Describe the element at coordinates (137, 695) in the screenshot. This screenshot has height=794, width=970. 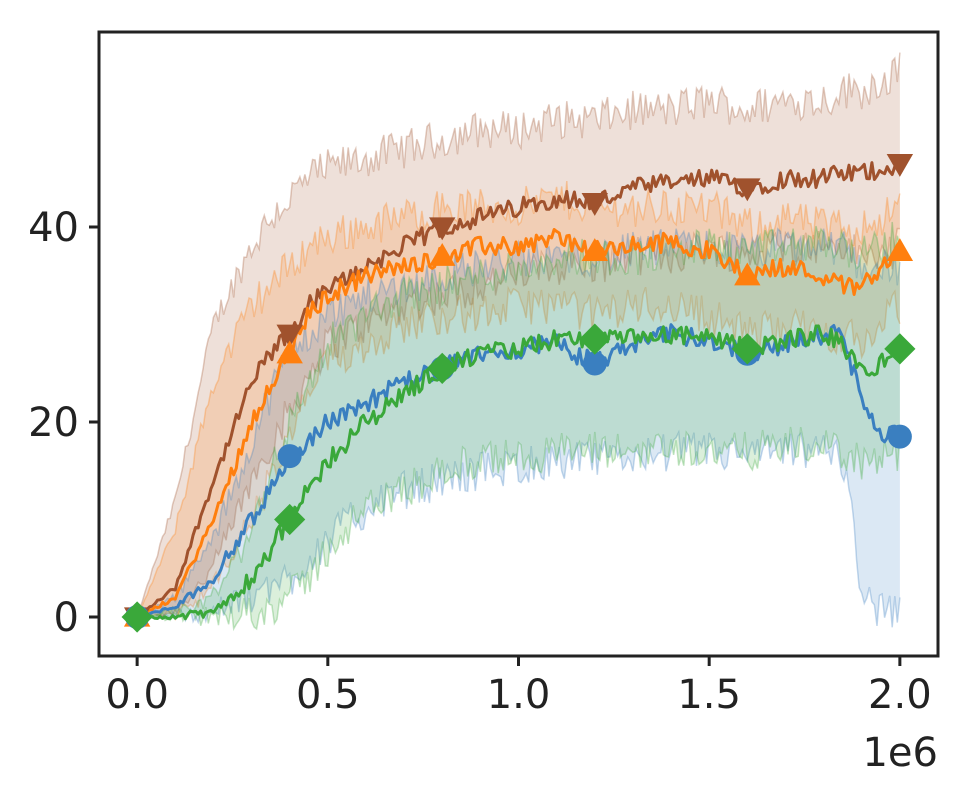
I see `x-tick-label: 0.0` at that location.